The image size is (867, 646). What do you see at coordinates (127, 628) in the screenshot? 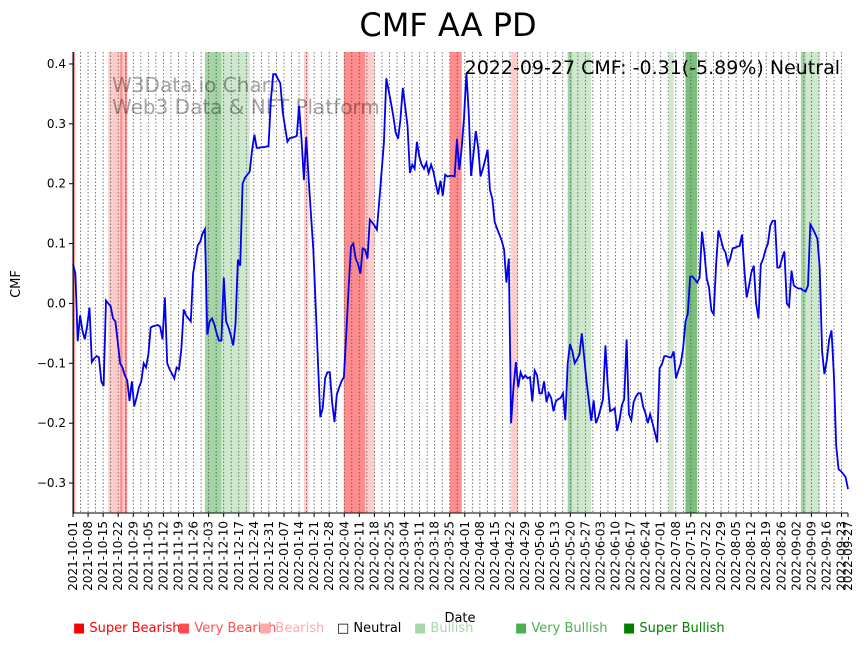
I see `legend-item: ■ Super Bearish` at bounding box center [127, 628].